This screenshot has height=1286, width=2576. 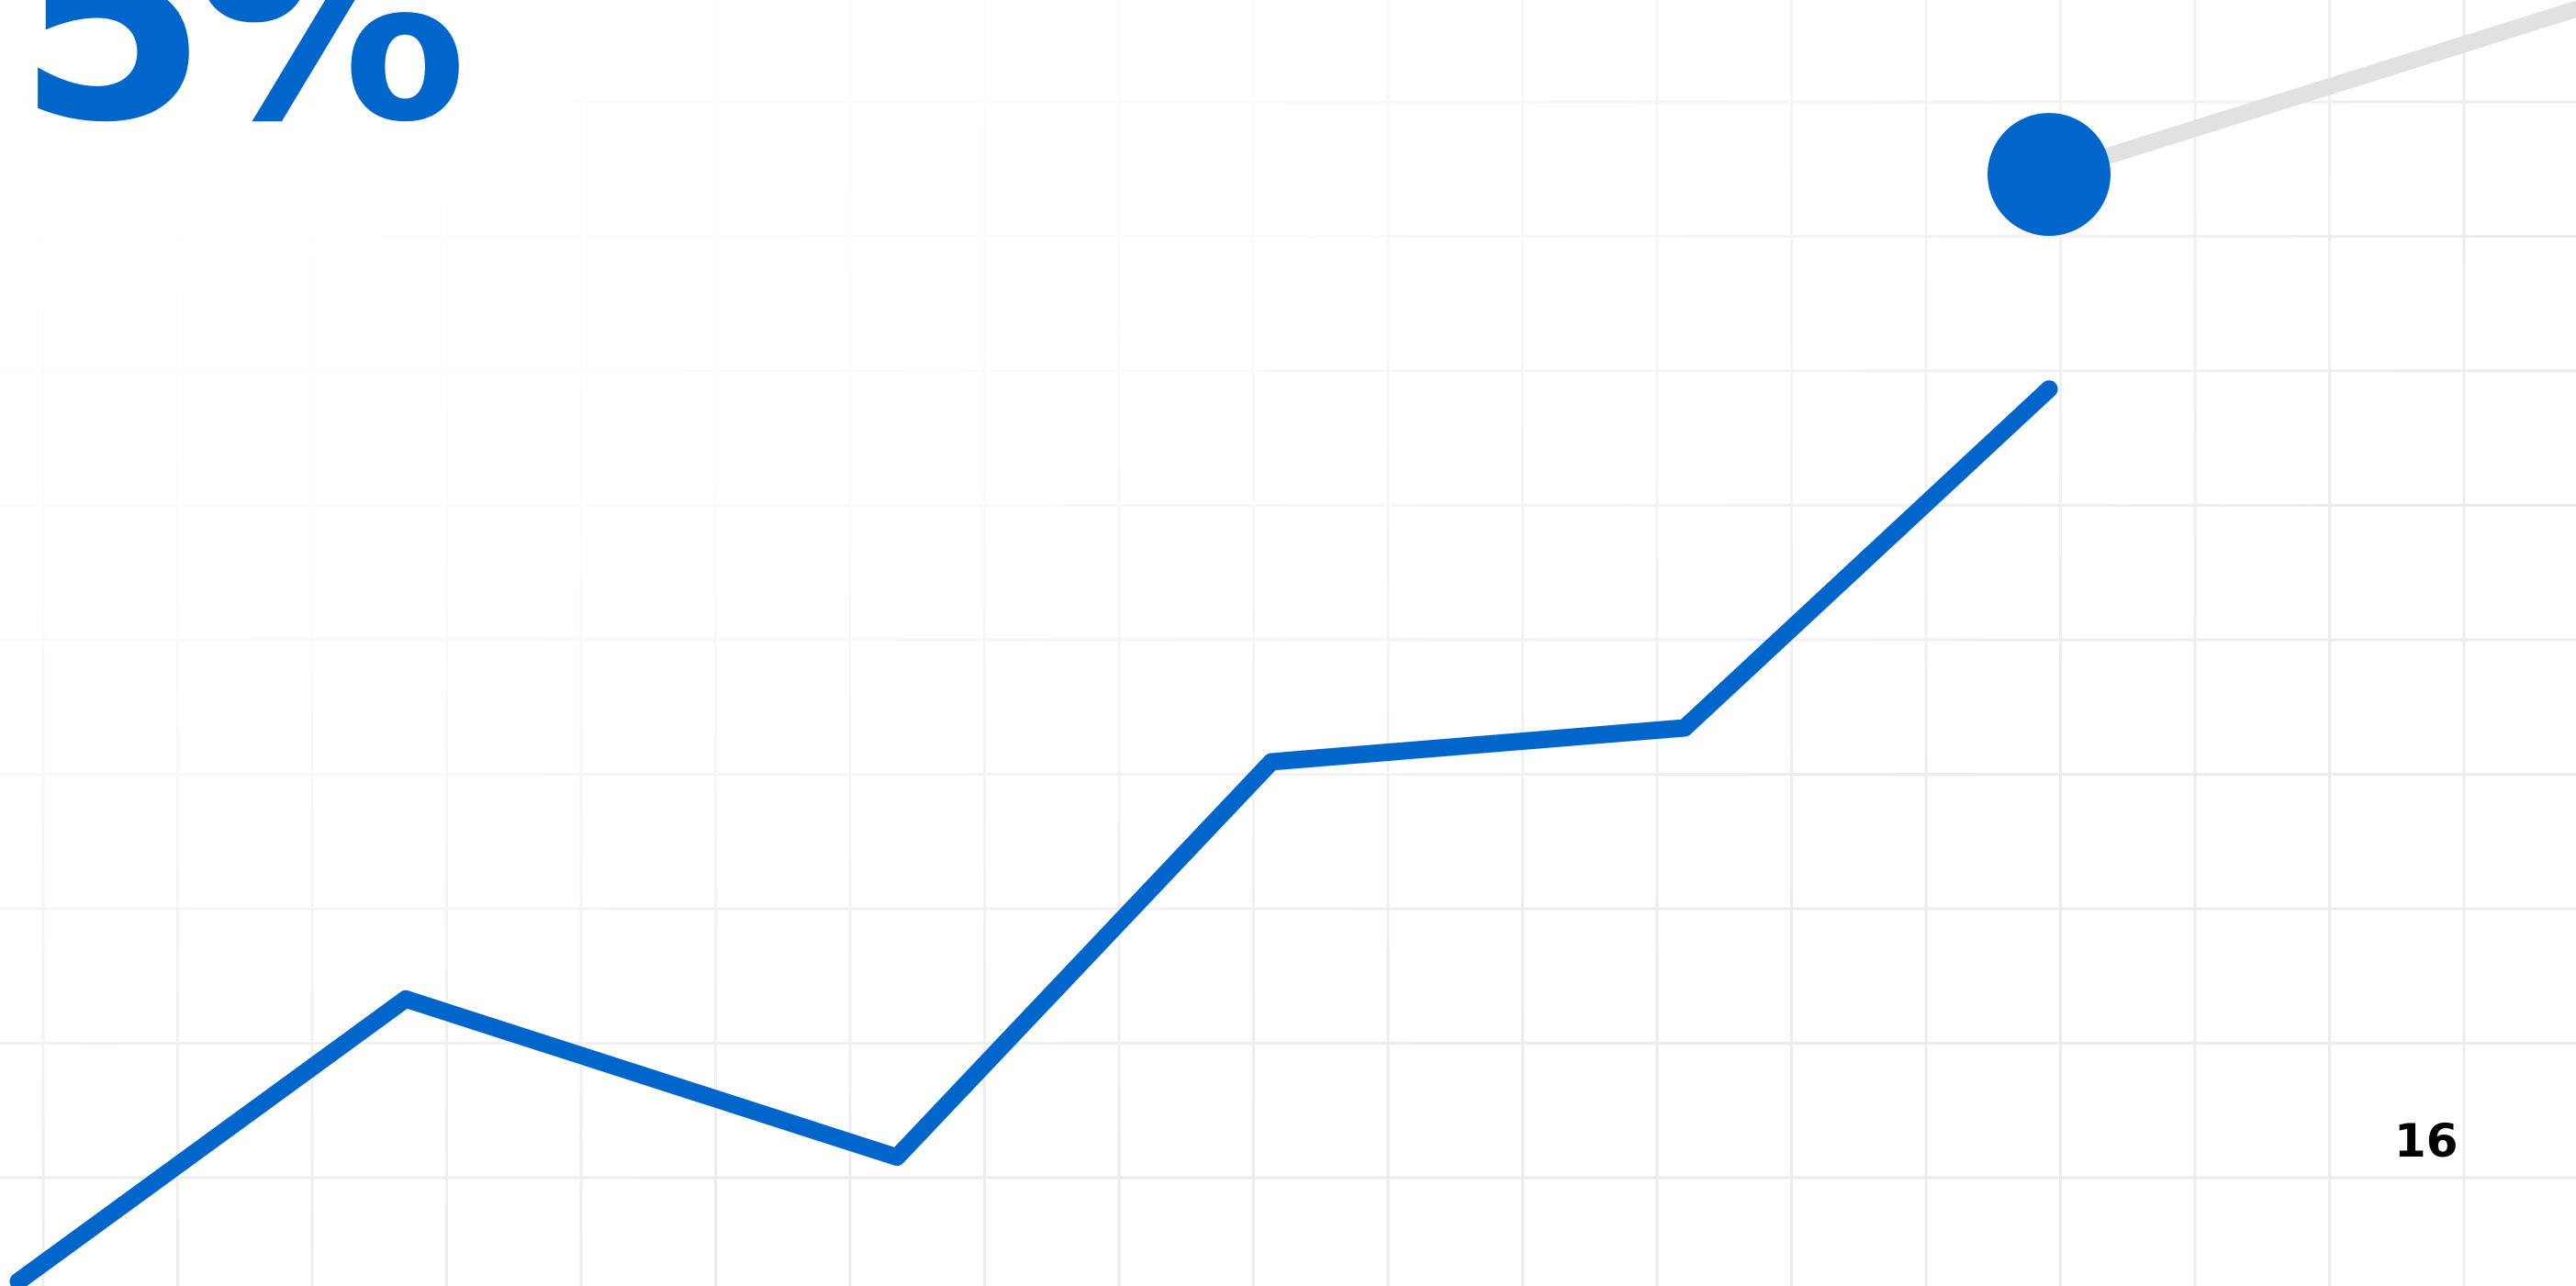 I want to click on page-number: 16, so click(x=2426, y=1141).